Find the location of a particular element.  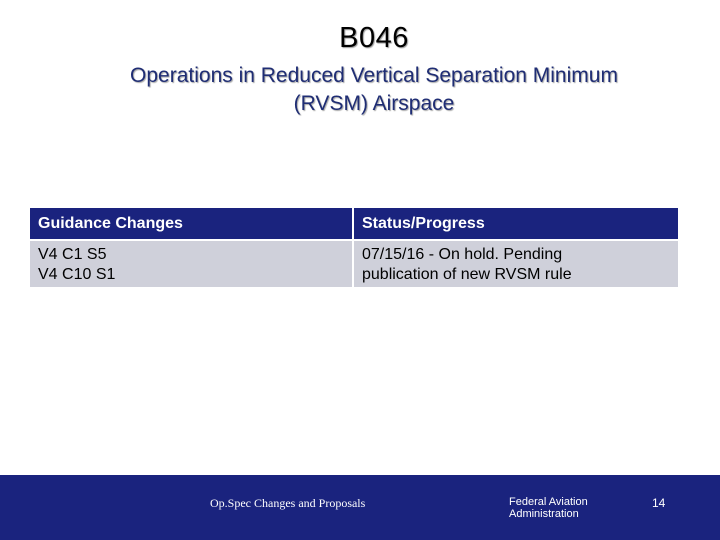

status-line-2: publication of new RVSM rule is located at coordinates (467, 274).